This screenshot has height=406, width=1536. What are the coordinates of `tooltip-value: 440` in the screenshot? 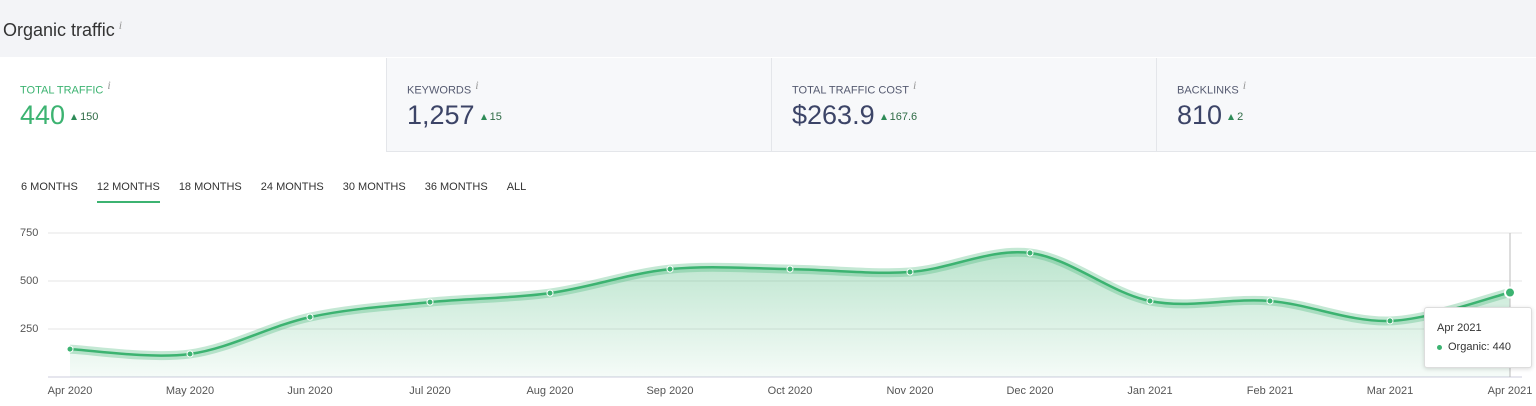 It's located at (1501, 347).